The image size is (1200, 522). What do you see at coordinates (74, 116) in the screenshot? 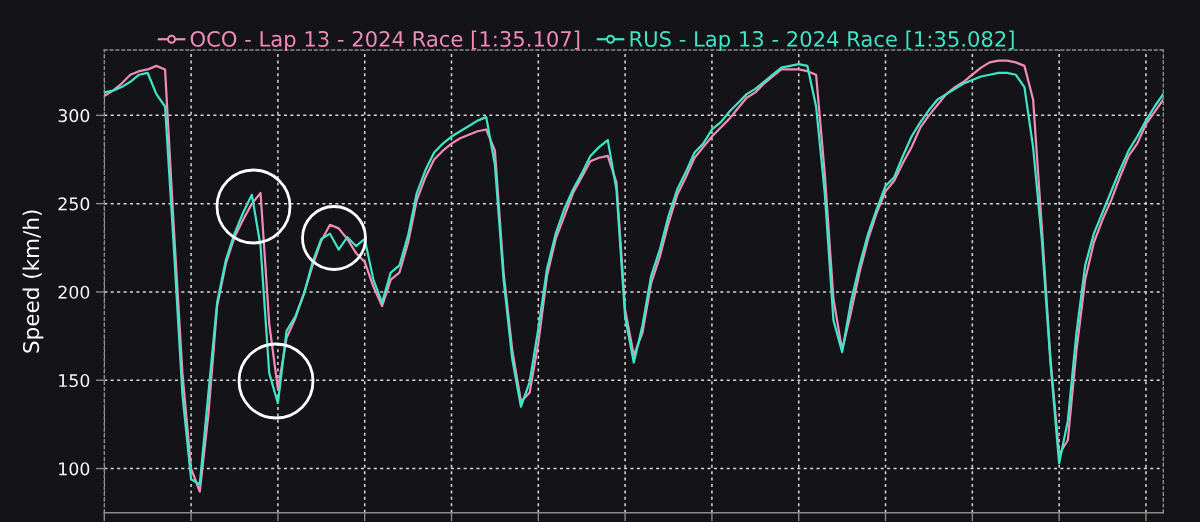
I see `y-tick-label: 300` at bounding box center [74, 116].